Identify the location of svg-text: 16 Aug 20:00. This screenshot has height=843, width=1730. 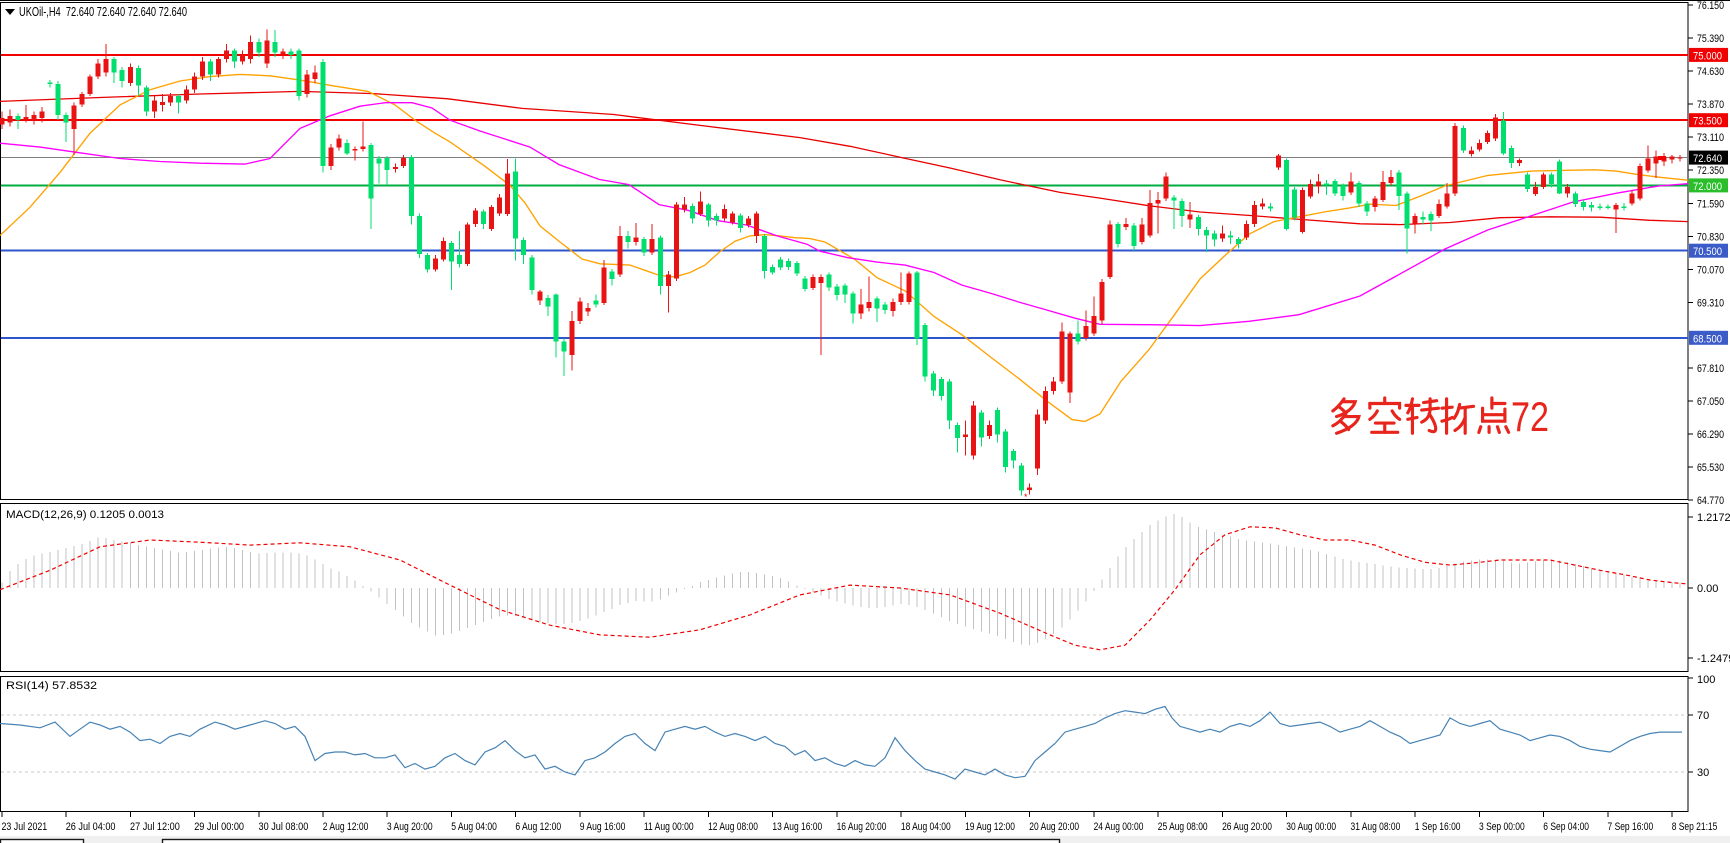
(862, 827).